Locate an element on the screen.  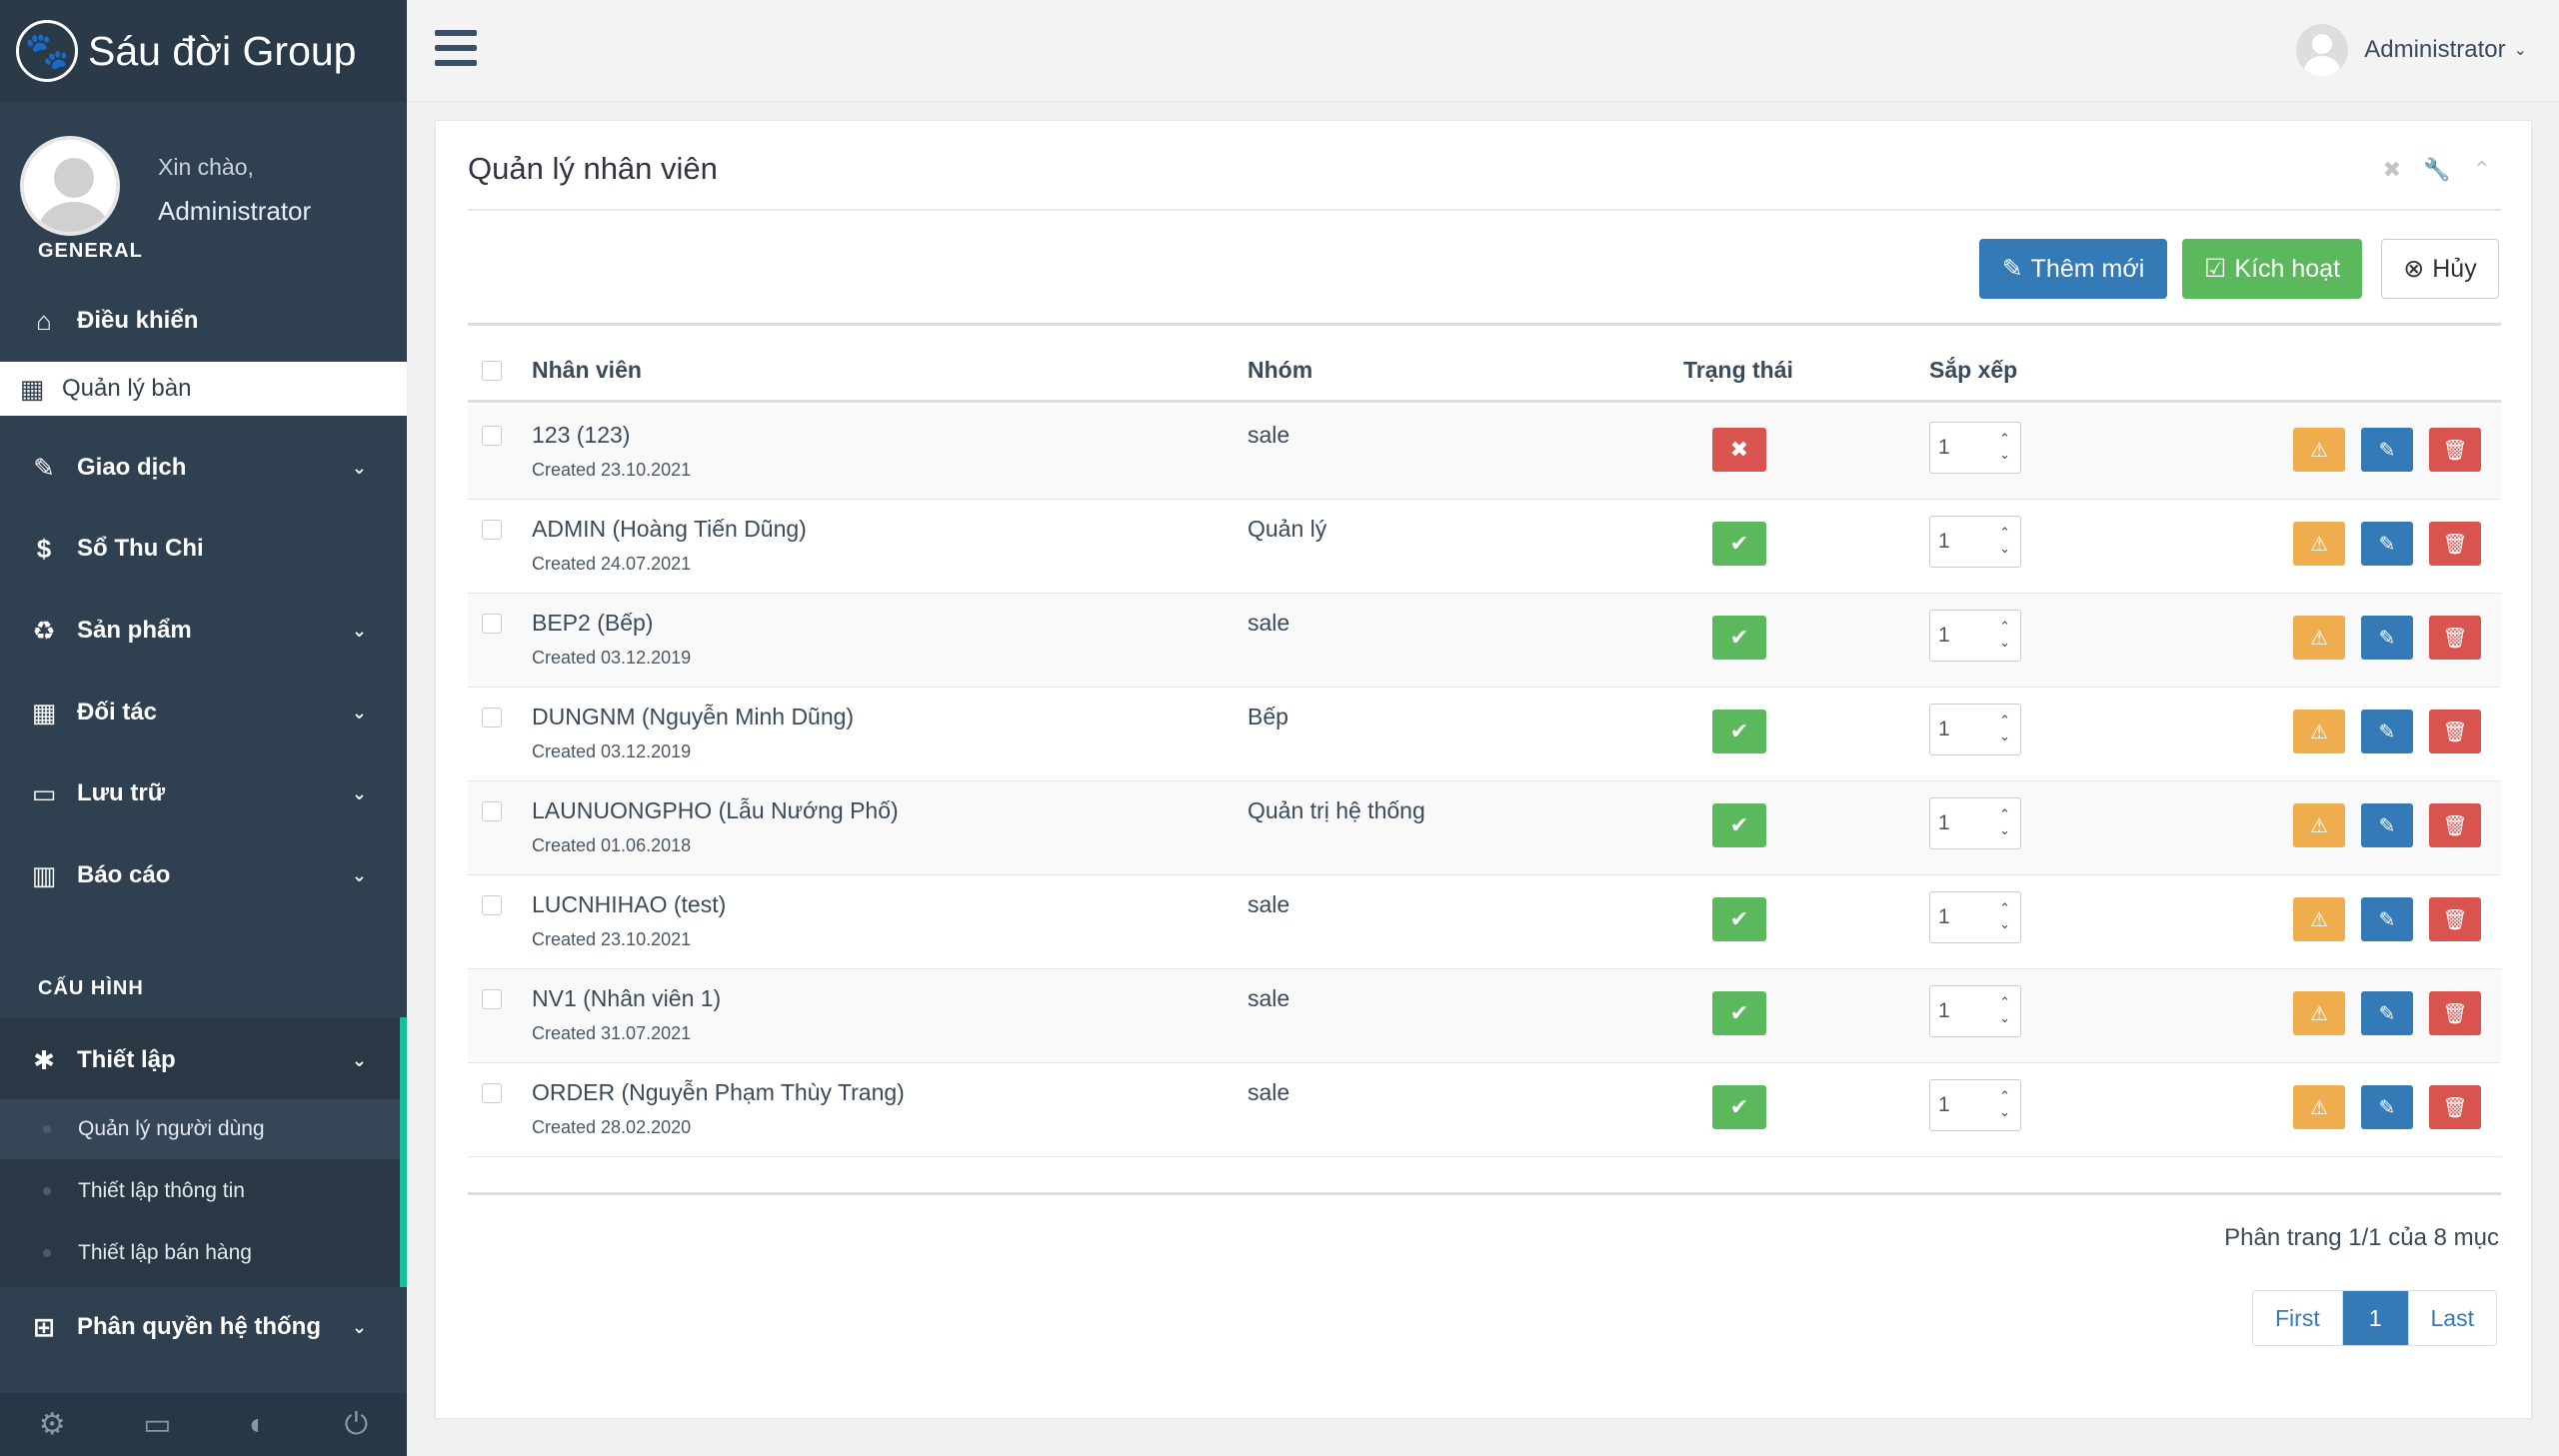
sidebar-item-phan-quyen: ⊞ Phân quyền hệ thống ⌄ is located at coordinates (203, 1327).